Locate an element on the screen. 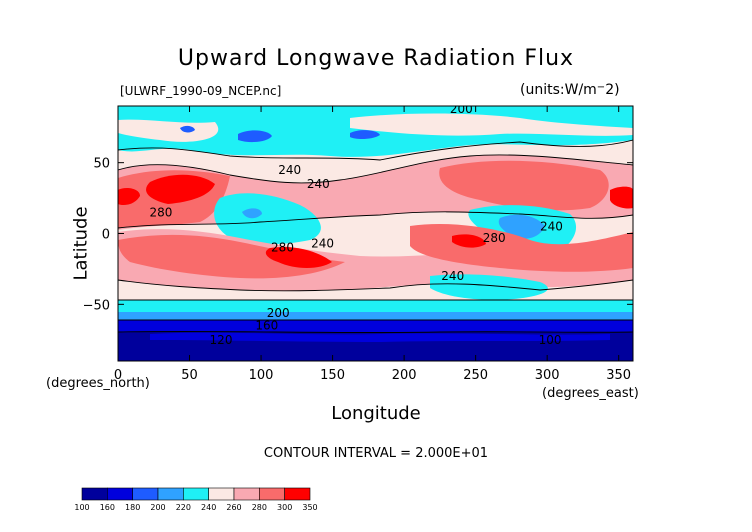 Image resolution: width=752 pixels, height=532 pixels. south-red-west is located at coordinates (231, 256).